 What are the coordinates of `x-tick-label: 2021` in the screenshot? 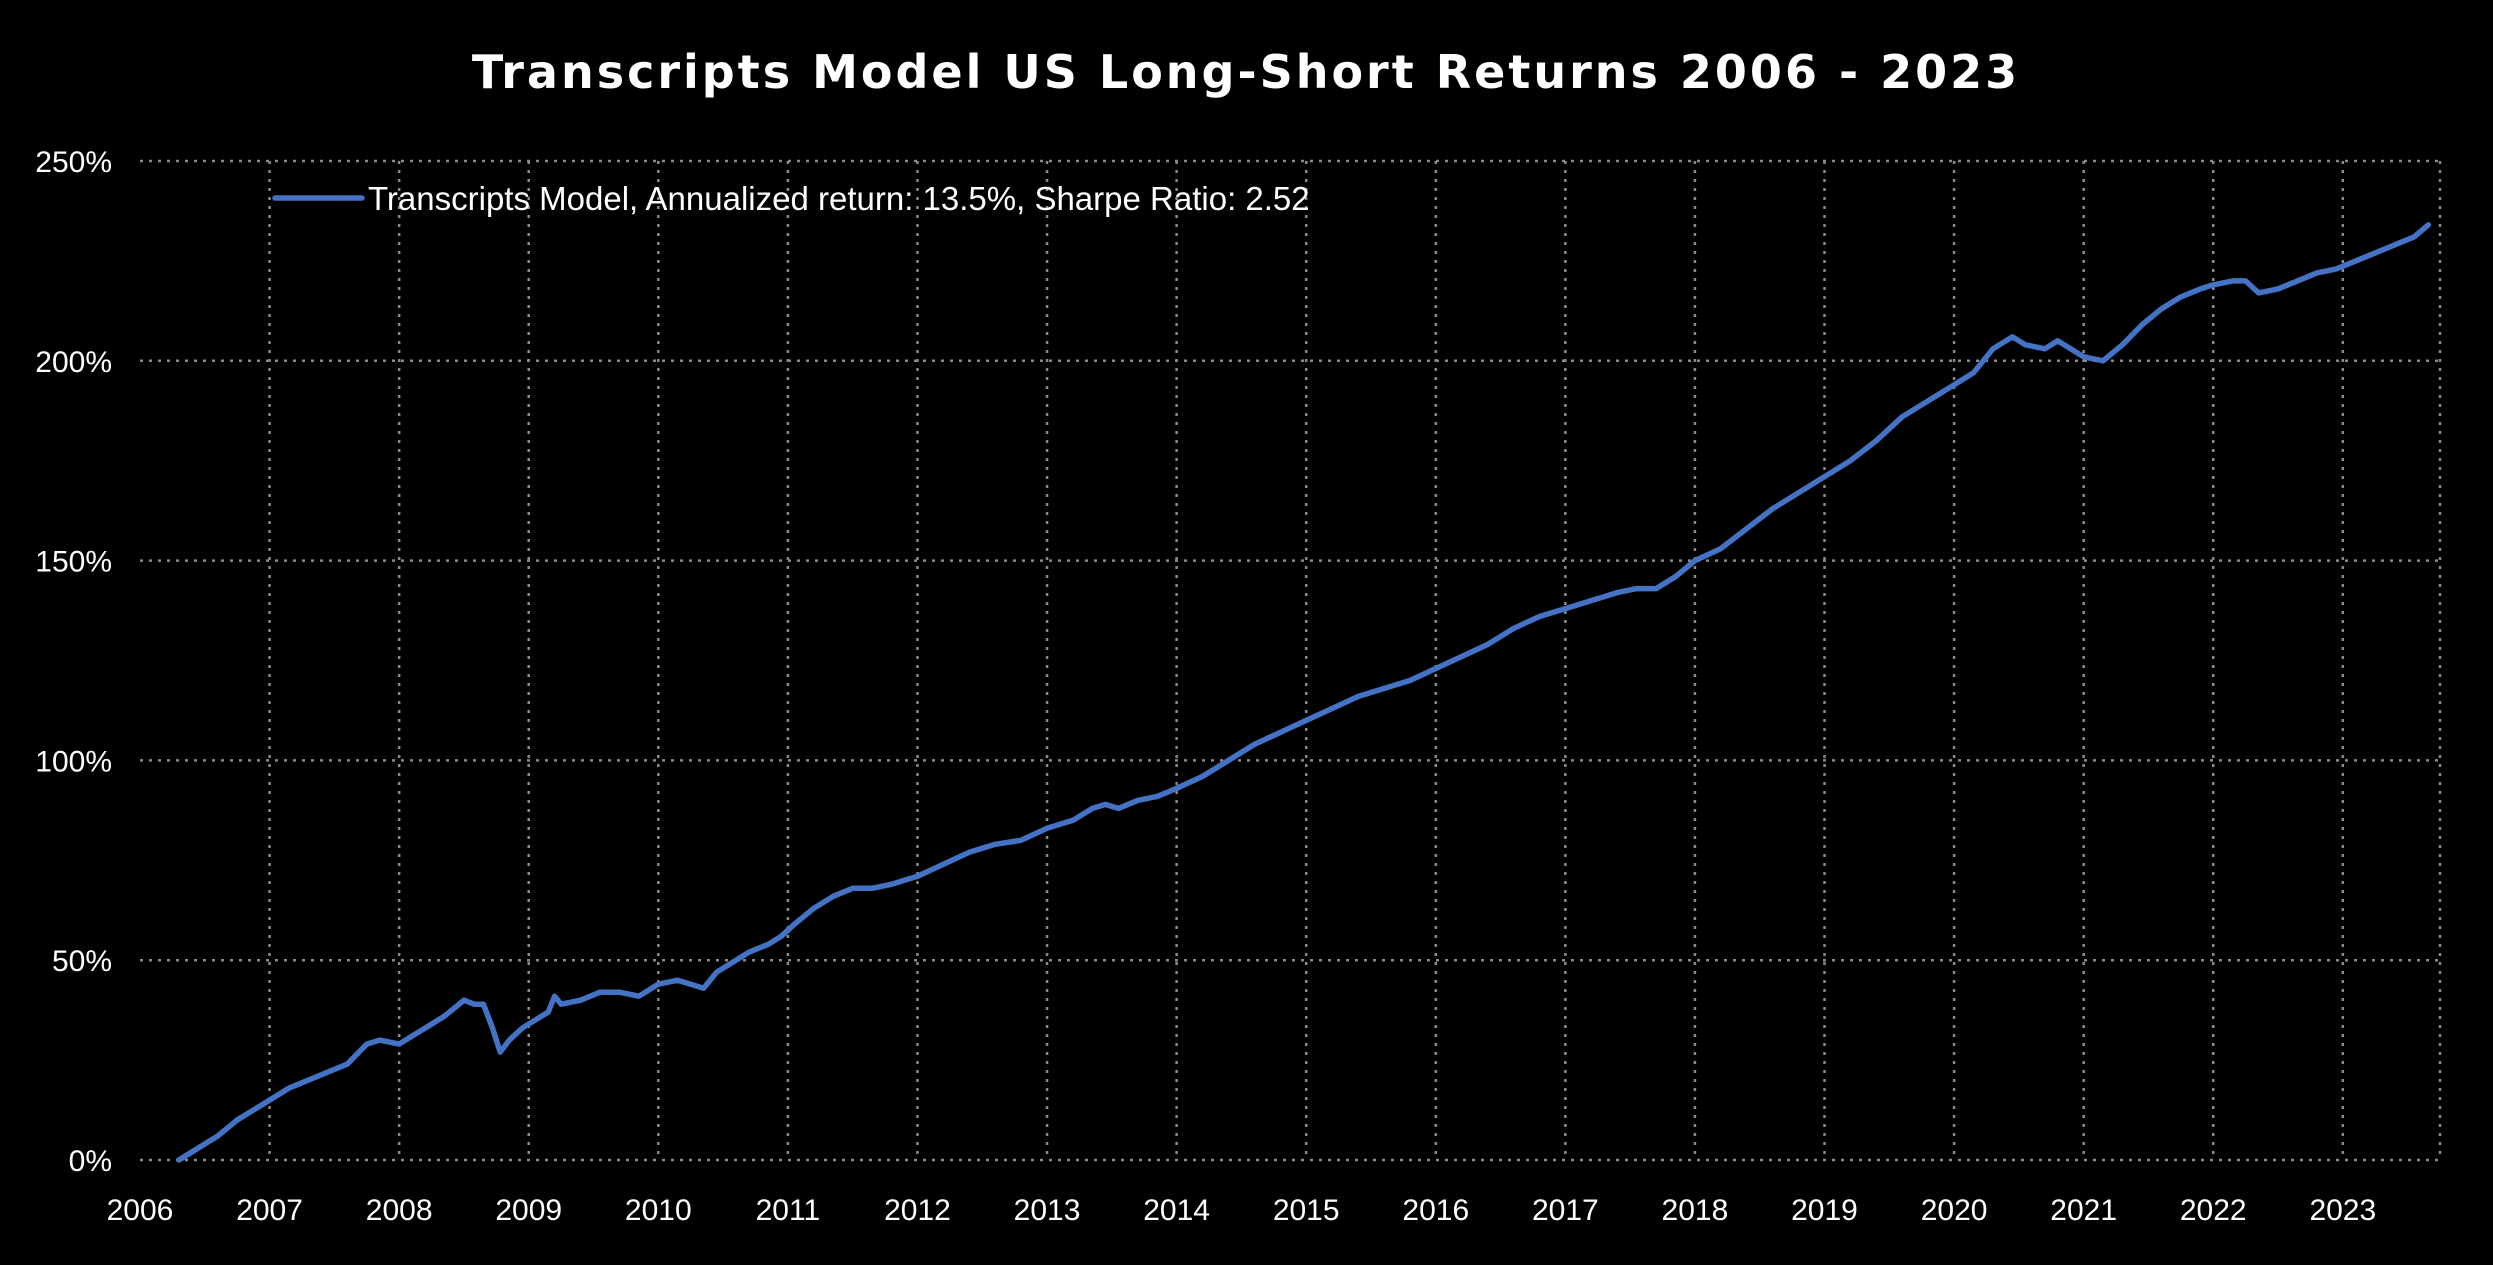 It's located at (2083, 1210).